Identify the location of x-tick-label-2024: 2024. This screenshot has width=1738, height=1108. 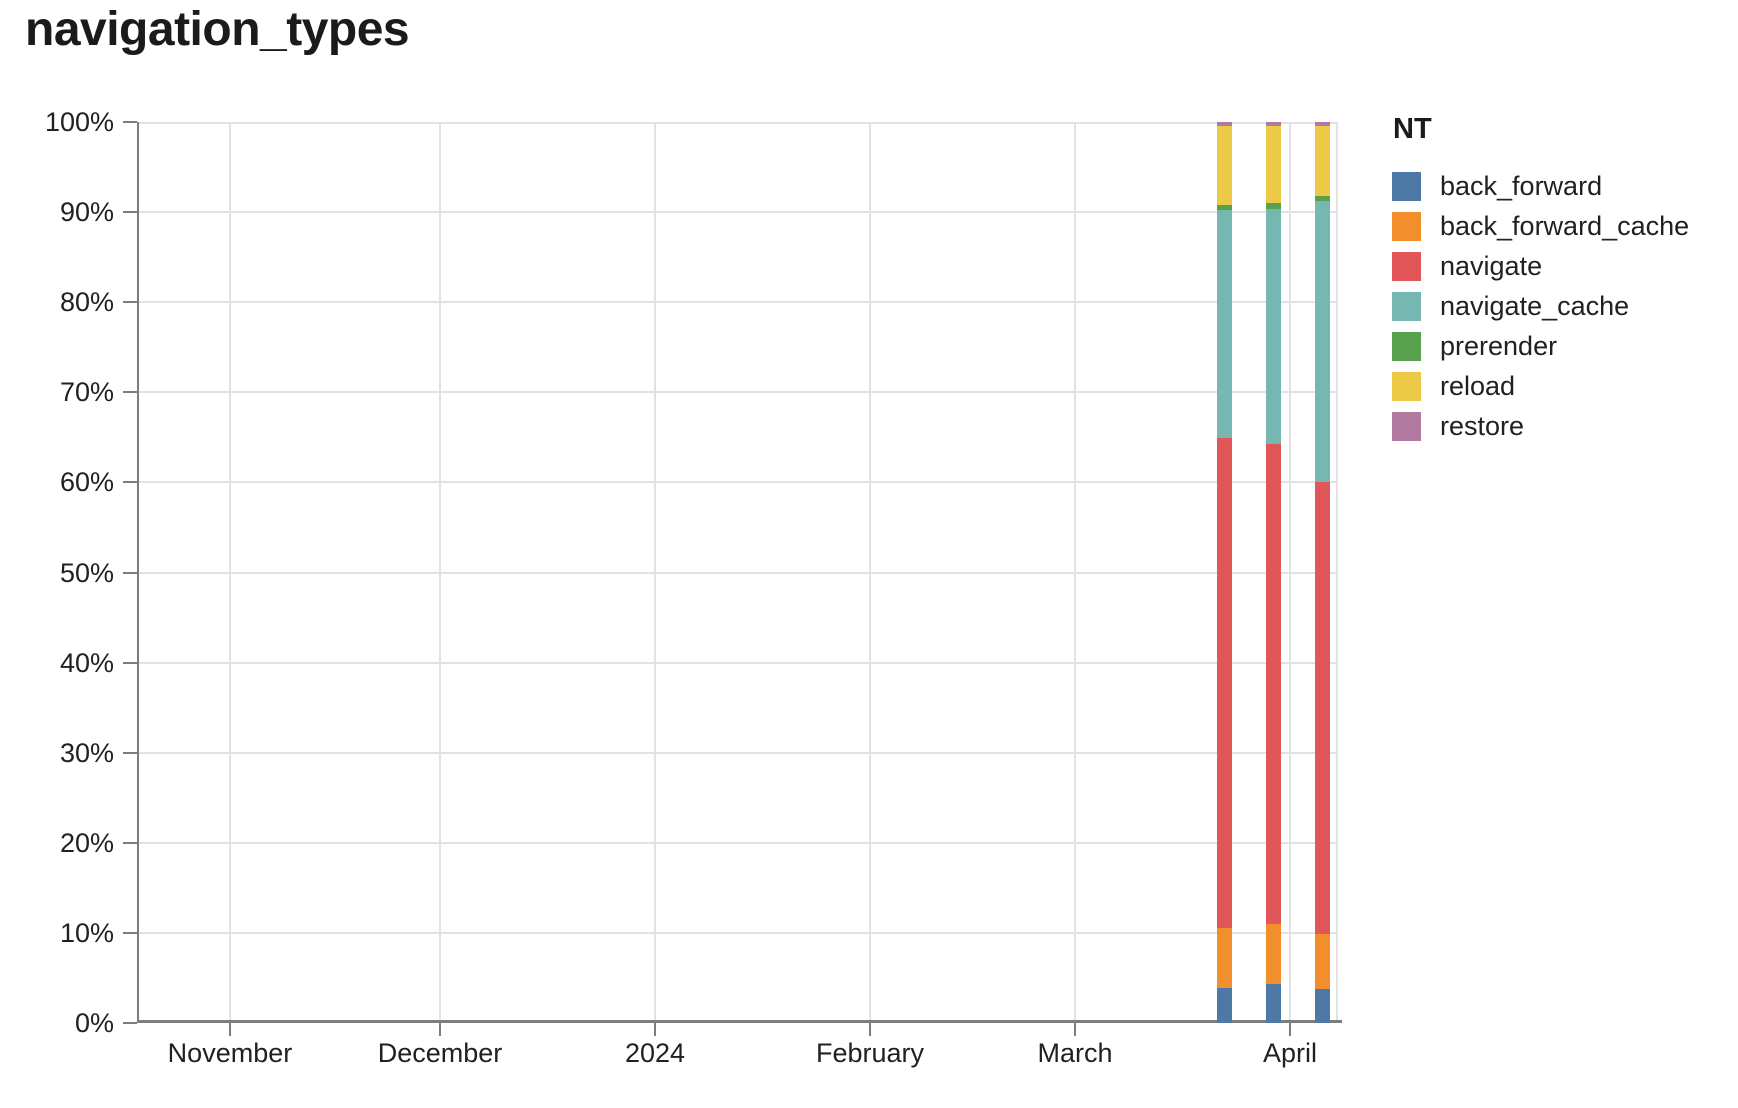
(655, 1053).